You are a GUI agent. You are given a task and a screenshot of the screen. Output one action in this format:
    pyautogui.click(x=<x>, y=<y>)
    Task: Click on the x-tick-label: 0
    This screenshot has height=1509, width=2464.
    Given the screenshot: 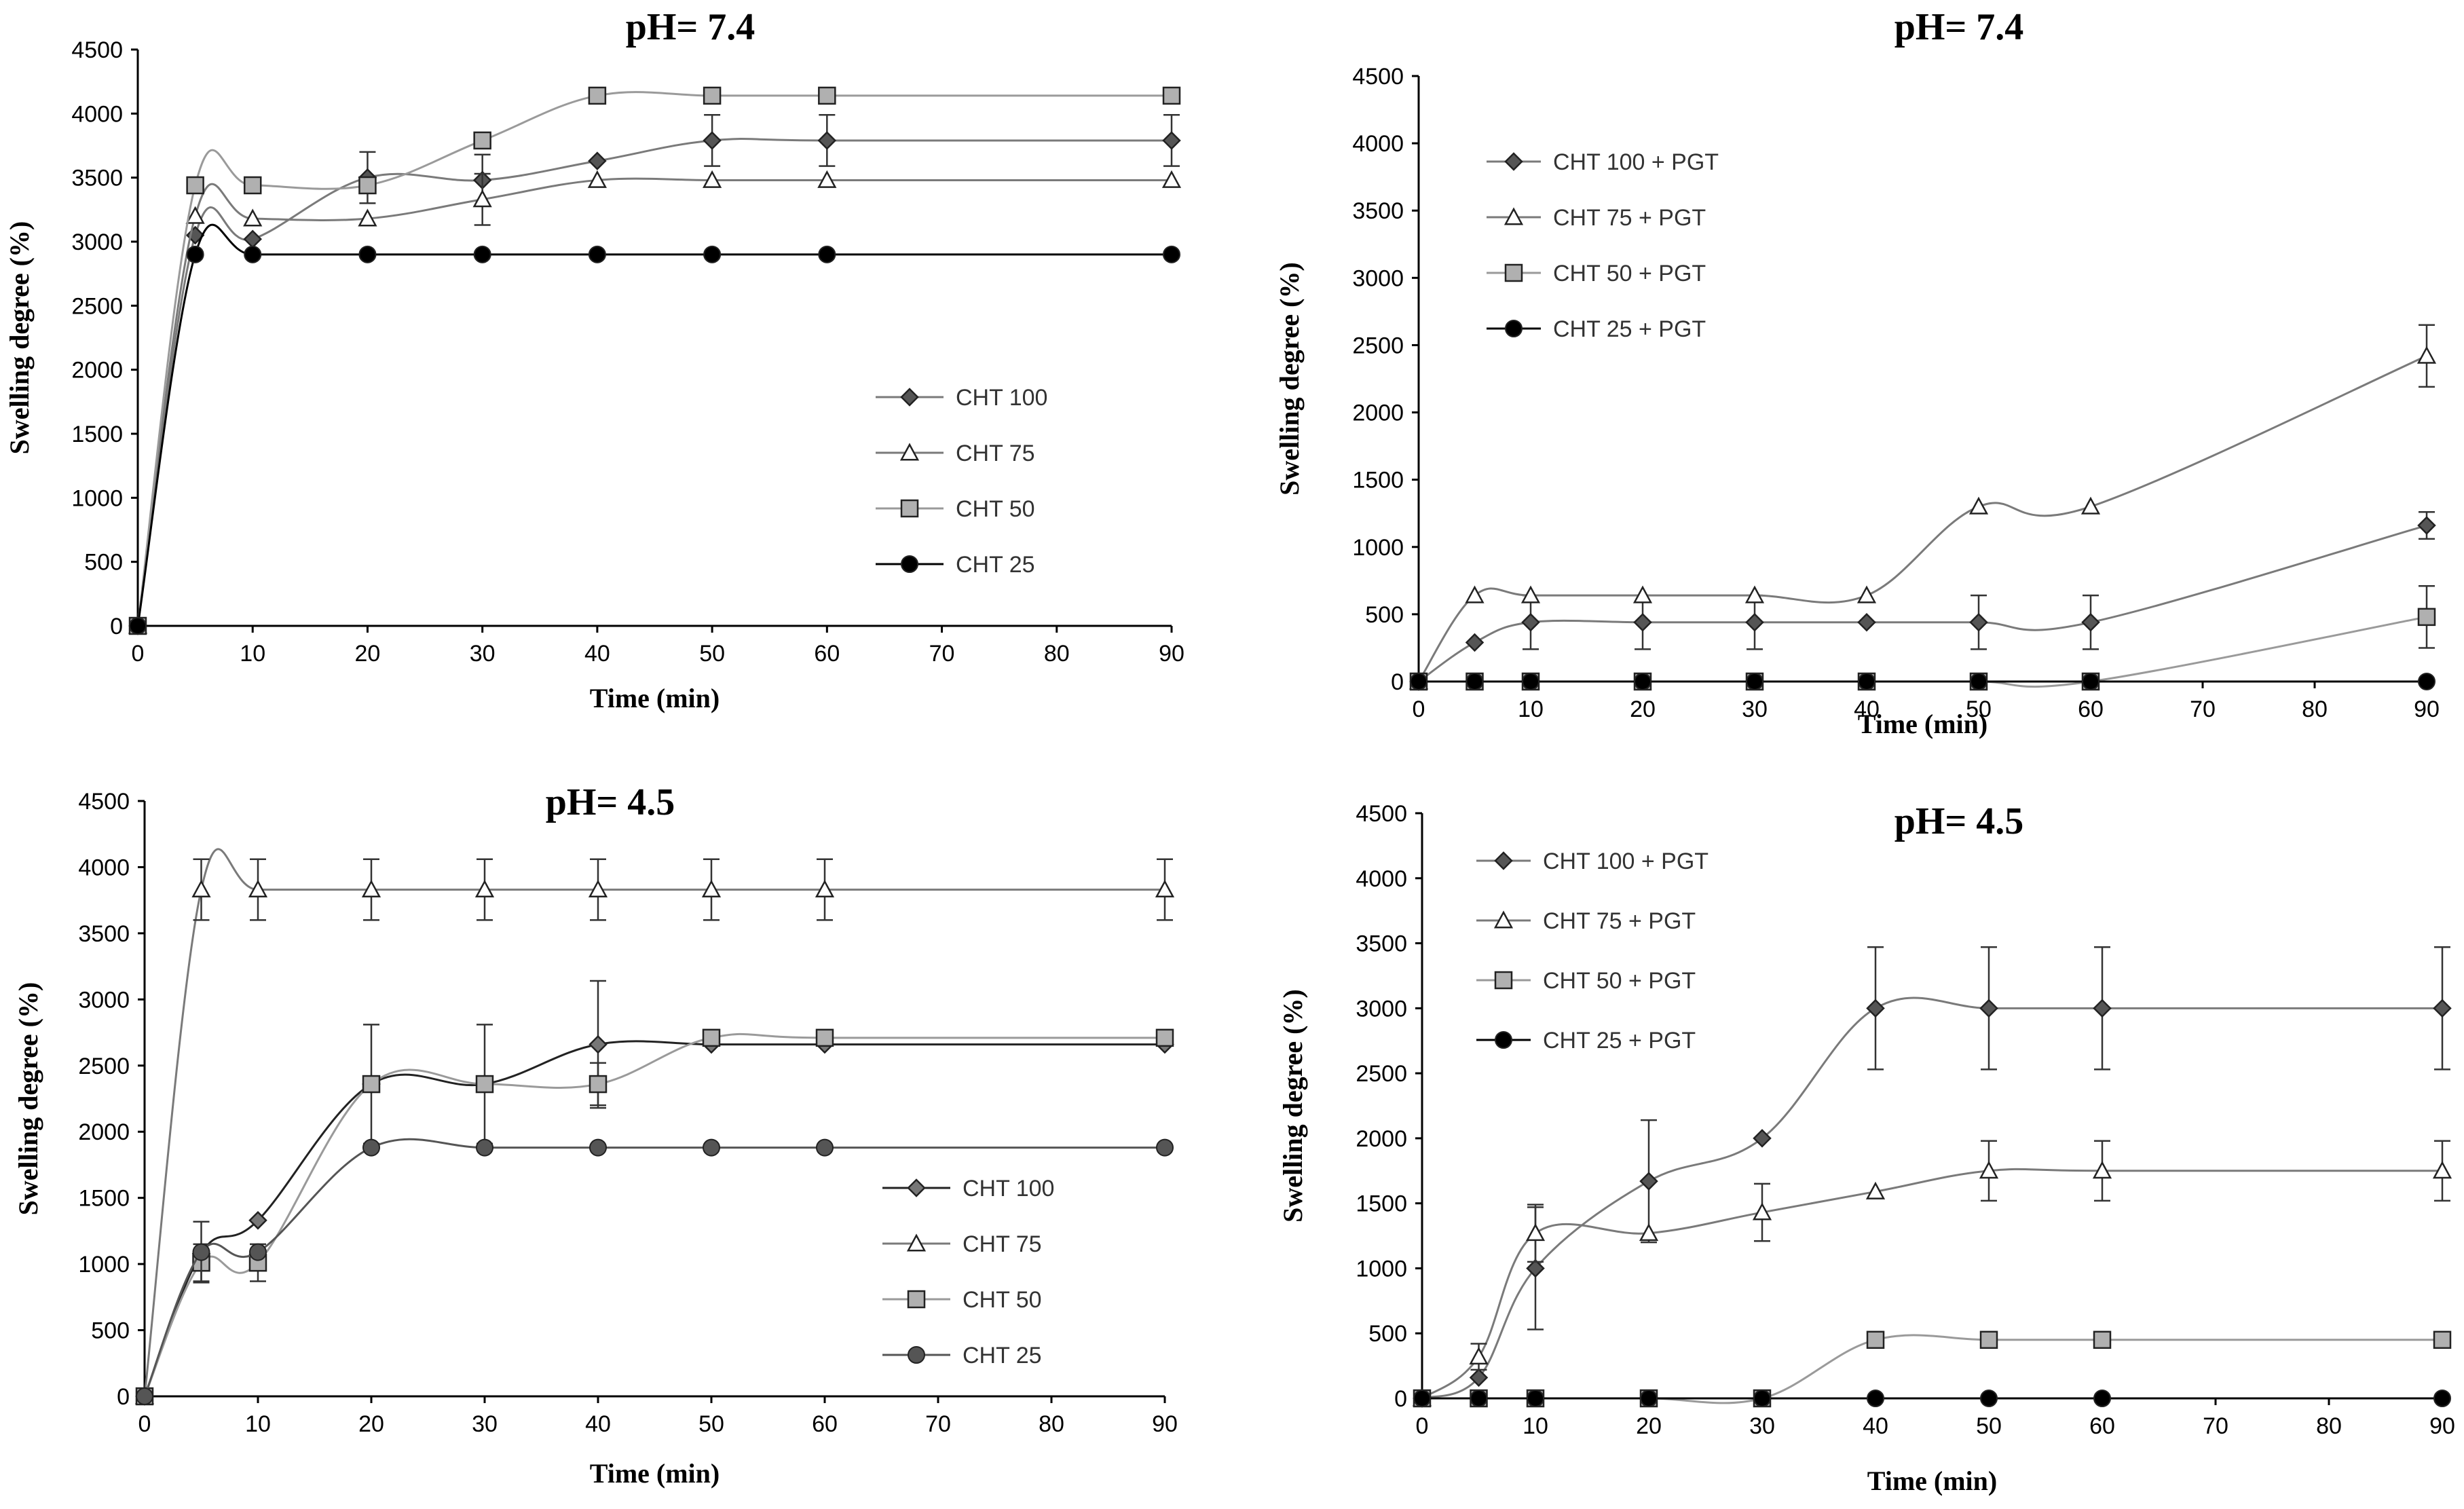 What is the action you would take?
    pyautogui.click(x=145, y=1424)
    